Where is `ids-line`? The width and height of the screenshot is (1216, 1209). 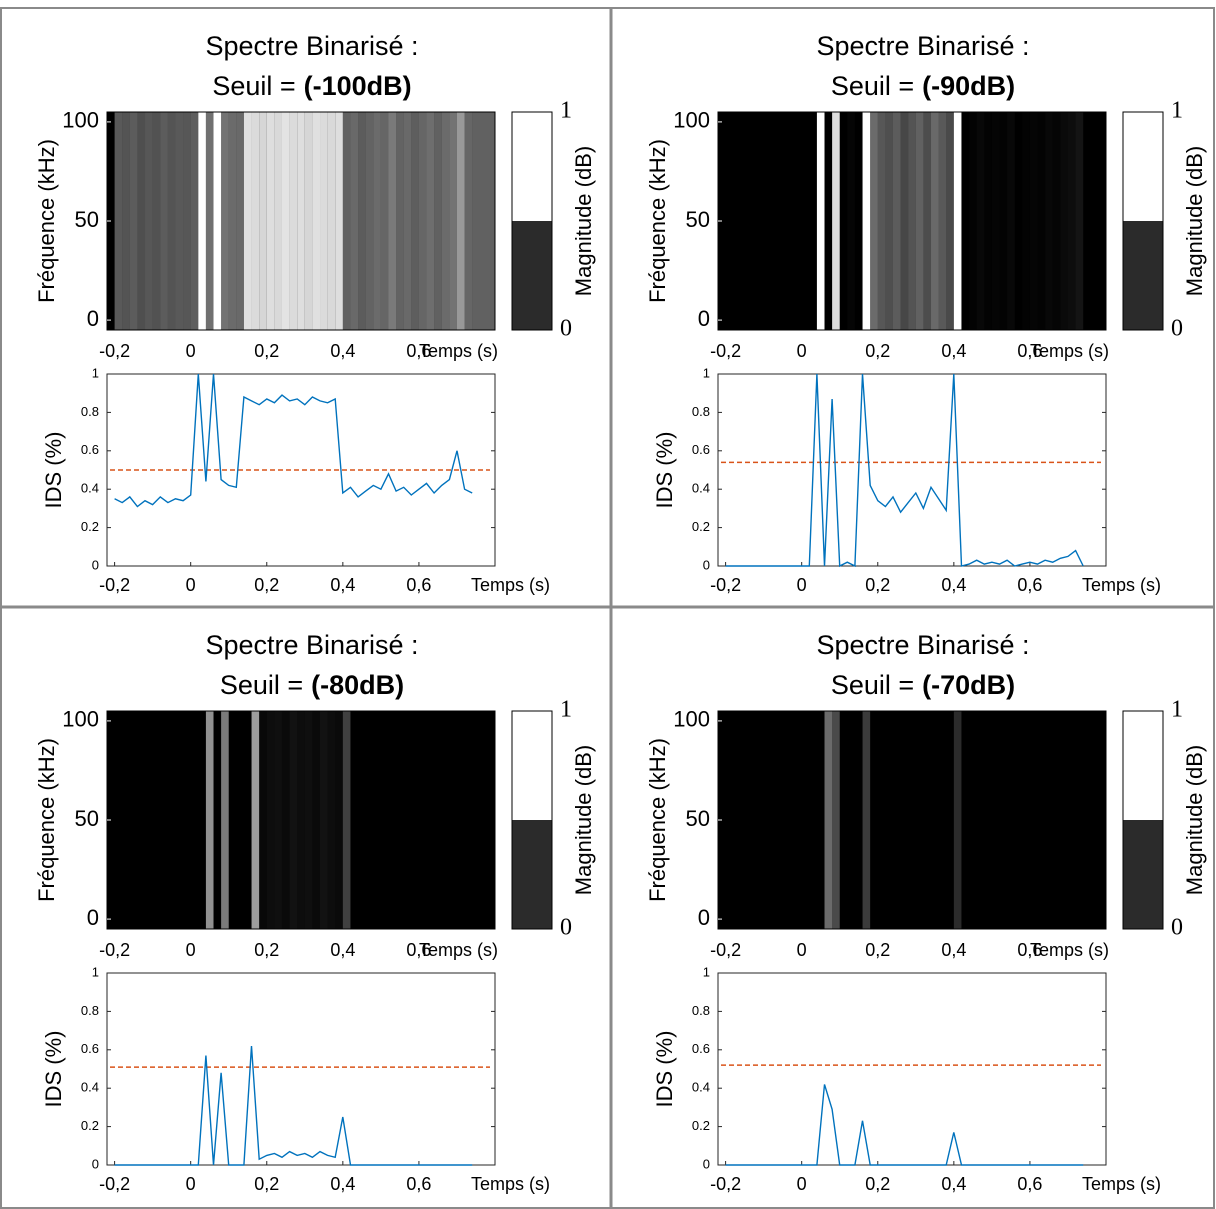 ids-line is located at coordinates (904, 470).